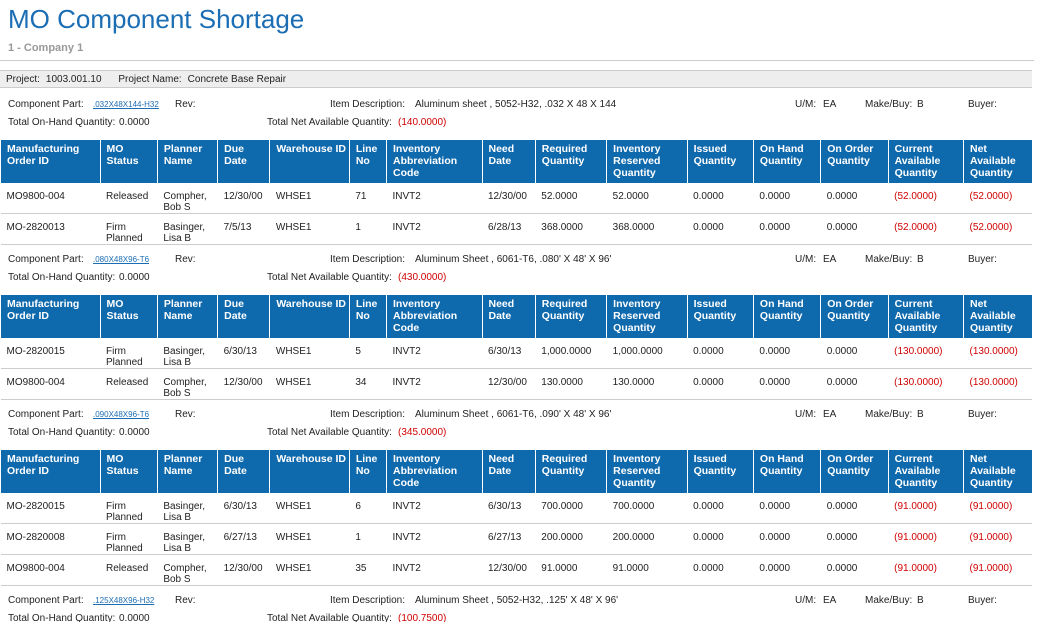 Image resolution: width=1042 pixels, height=622 pixels. Describe the element at coordinates (121, 414) in the screenshot. I see `component-part-link: .090X48X96-T6` at that location.